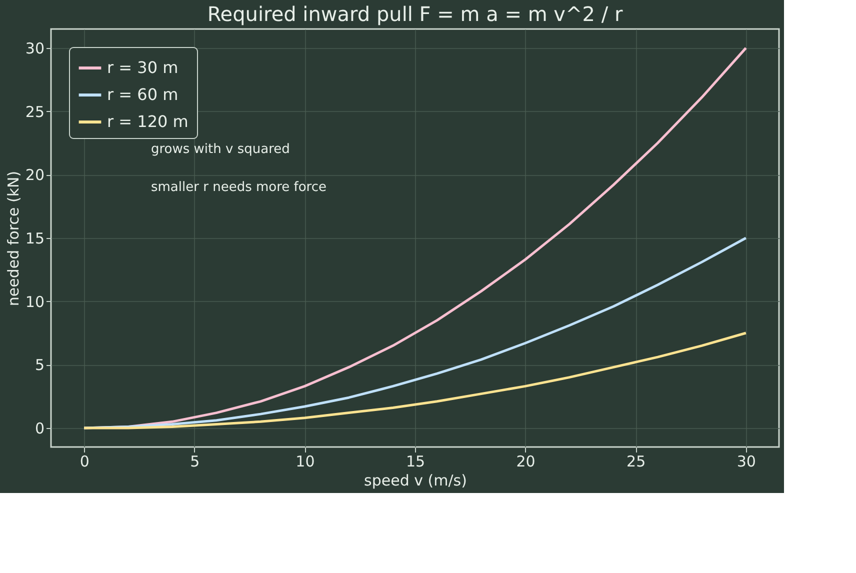 The width and height of the screenshot is (856, 573). What do you see at coordinates (34, 175) in the screenshot?
I see `y-tick-label: 20` at bounding box center [34, 175].